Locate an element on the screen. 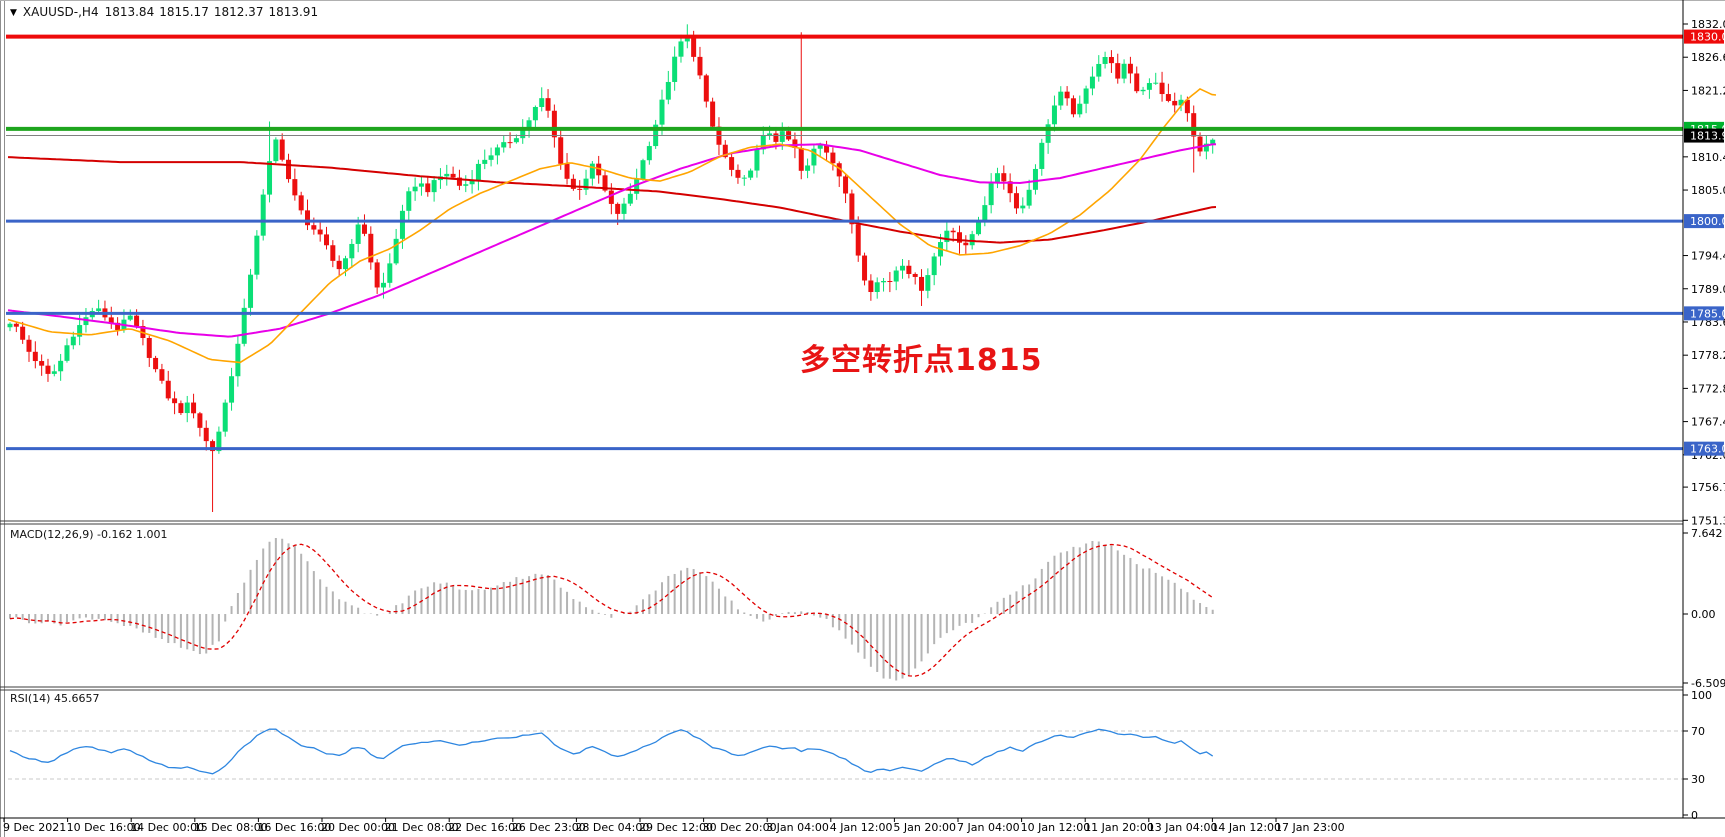 This screenshot has height=837, width=1725. macd-tick-label: 7.642 is located at coordinates (1707, 533).